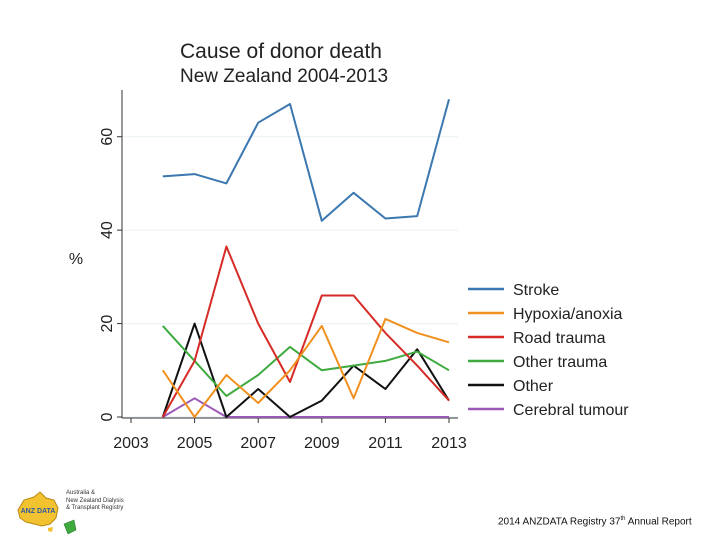 Image resolution: width=720 pixels, height=540 pixels. Describe the element at coordinates (560, 362) in the screenshot. I see `legend-label: Other trauma` at that location.